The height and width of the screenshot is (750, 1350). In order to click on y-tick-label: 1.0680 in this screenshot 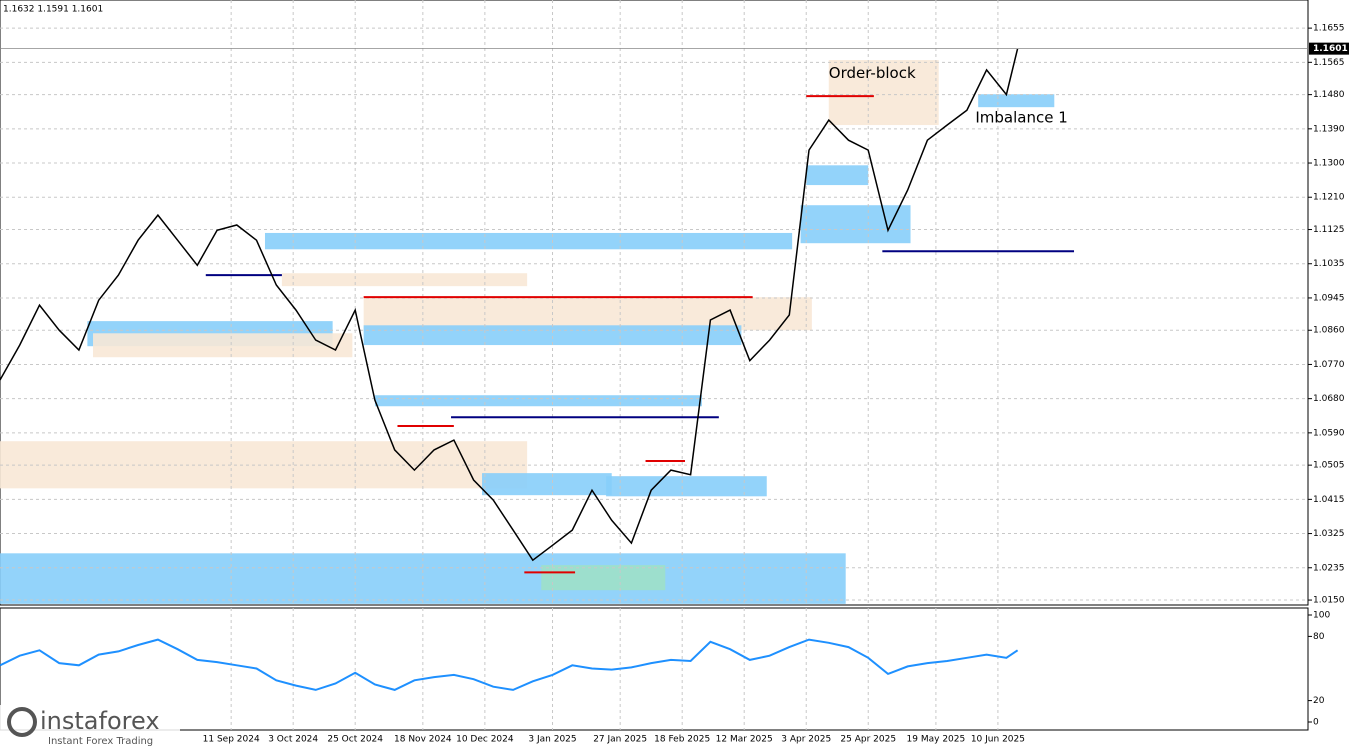, I will do `click(1329, 399)`.